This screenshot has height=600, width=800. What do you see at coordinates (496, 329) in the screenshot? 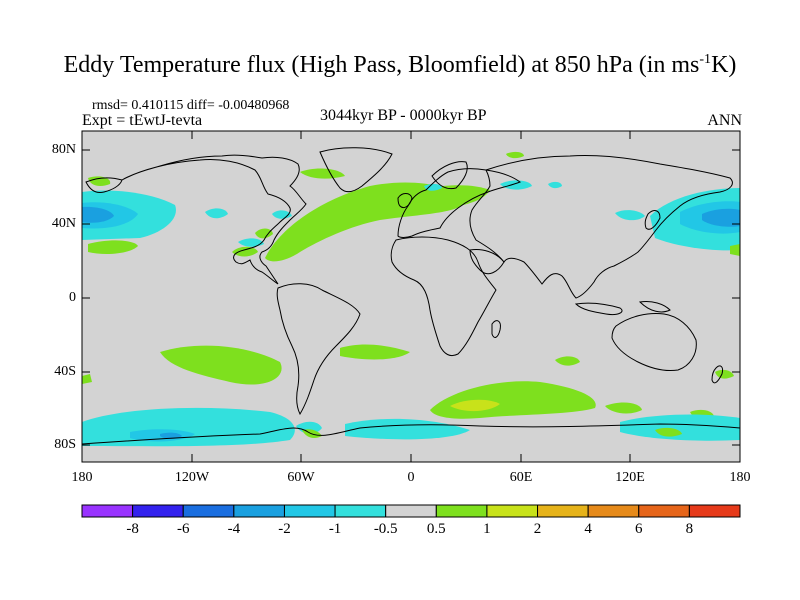
I see `coast-madagascar` at bounding box center [496, 329].